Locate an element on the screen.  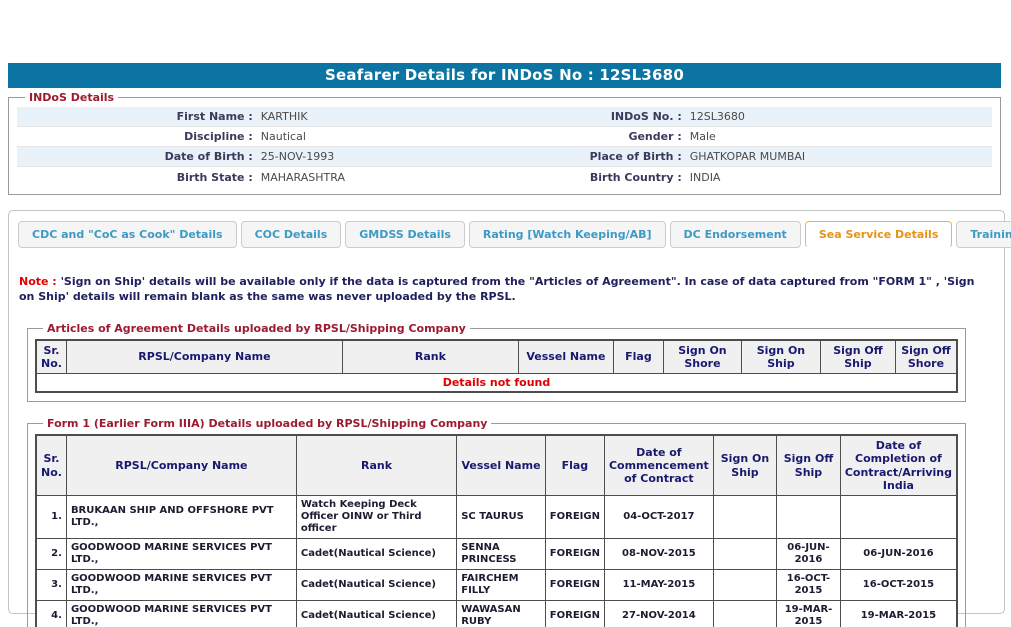
field-value: Nautical is located at coordinates (283, 136).